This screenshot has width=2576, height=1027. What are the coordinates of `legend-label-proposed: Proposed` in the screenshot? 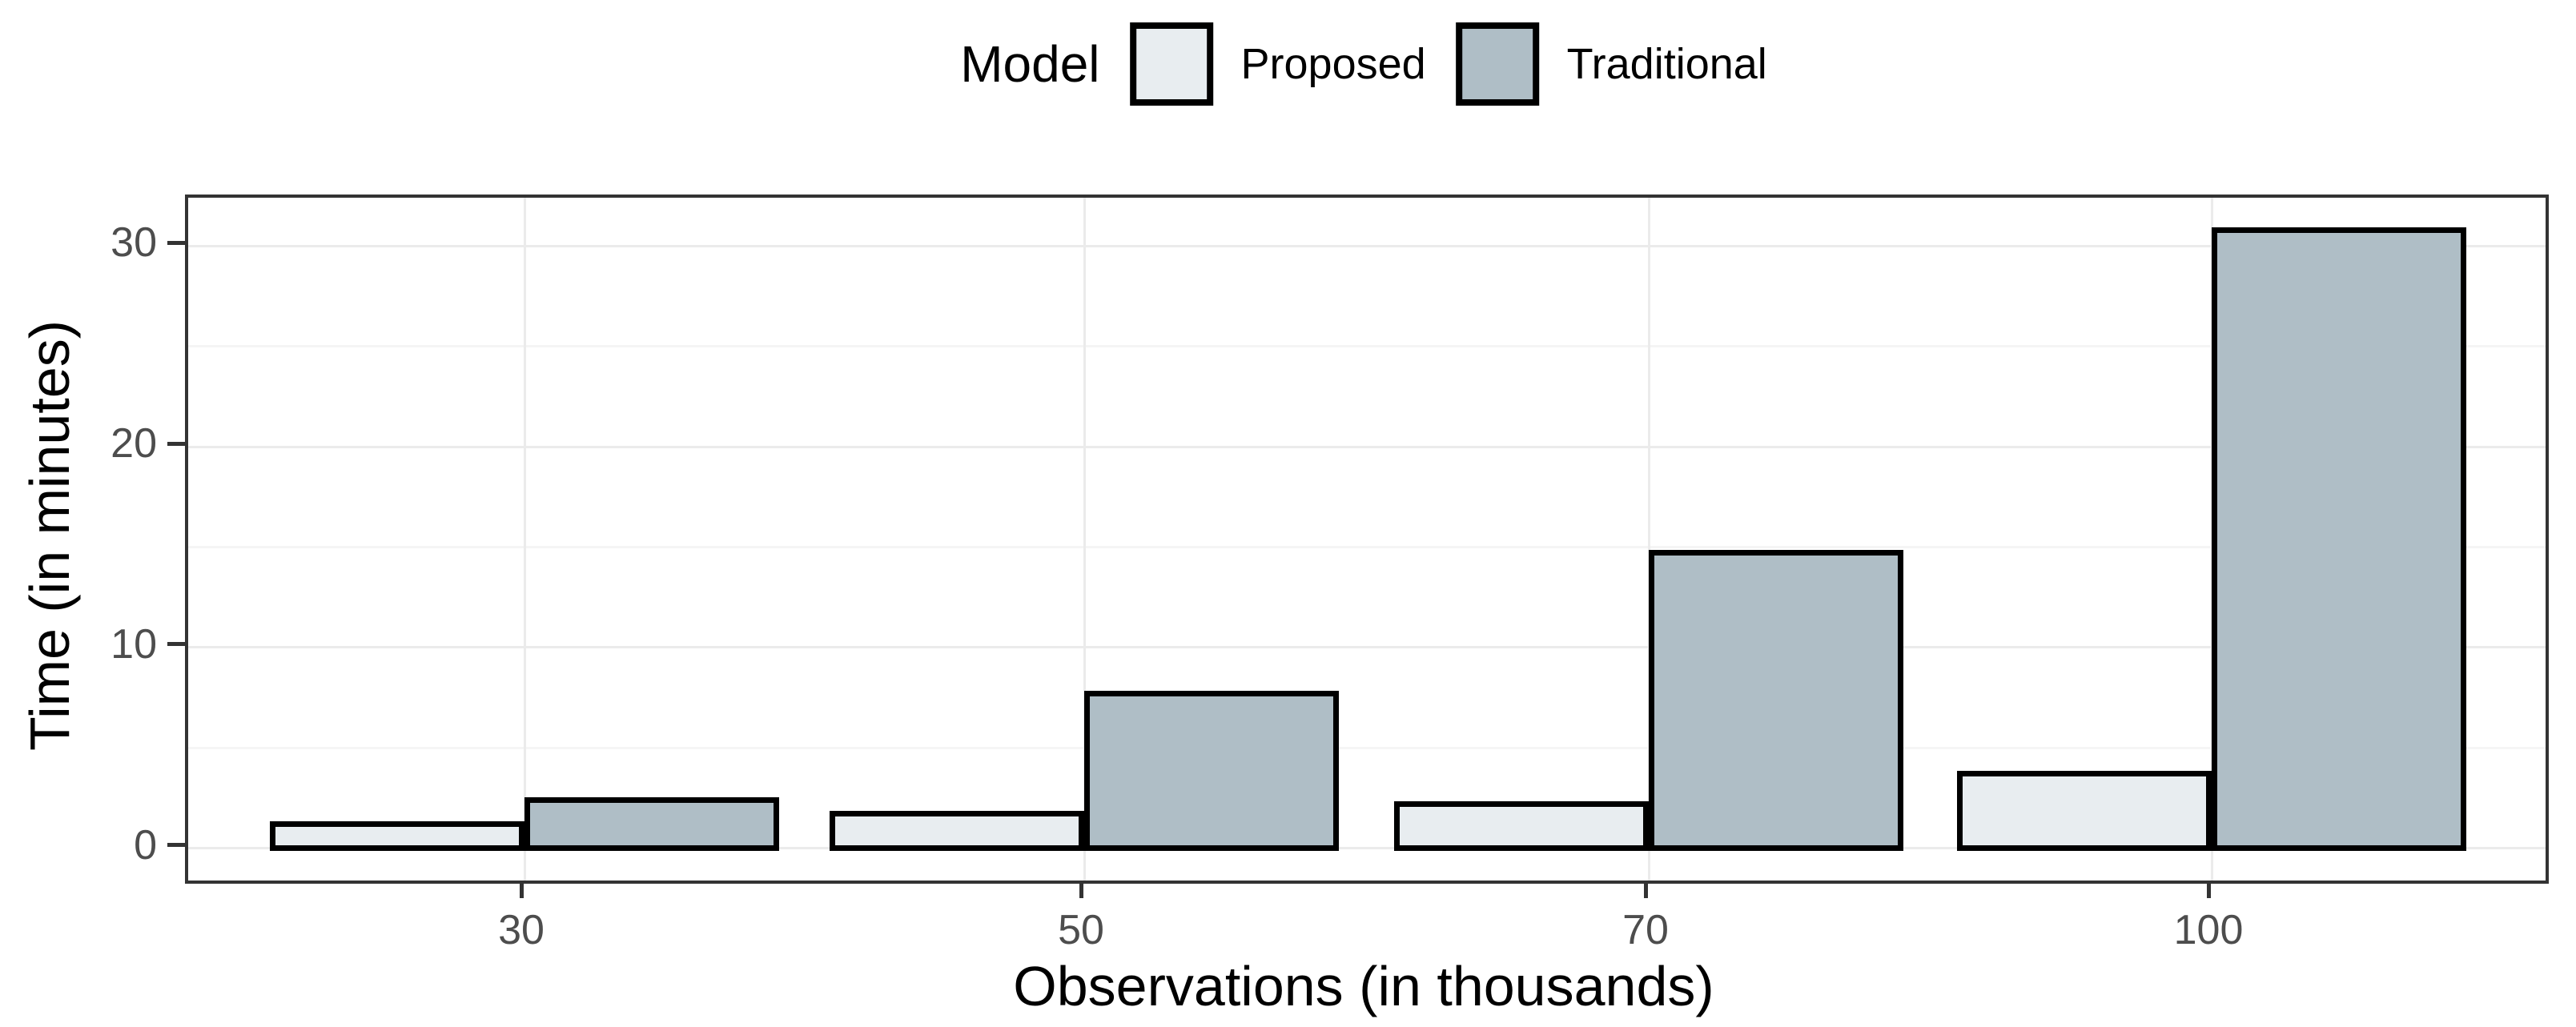 It's located at (1333, 64).